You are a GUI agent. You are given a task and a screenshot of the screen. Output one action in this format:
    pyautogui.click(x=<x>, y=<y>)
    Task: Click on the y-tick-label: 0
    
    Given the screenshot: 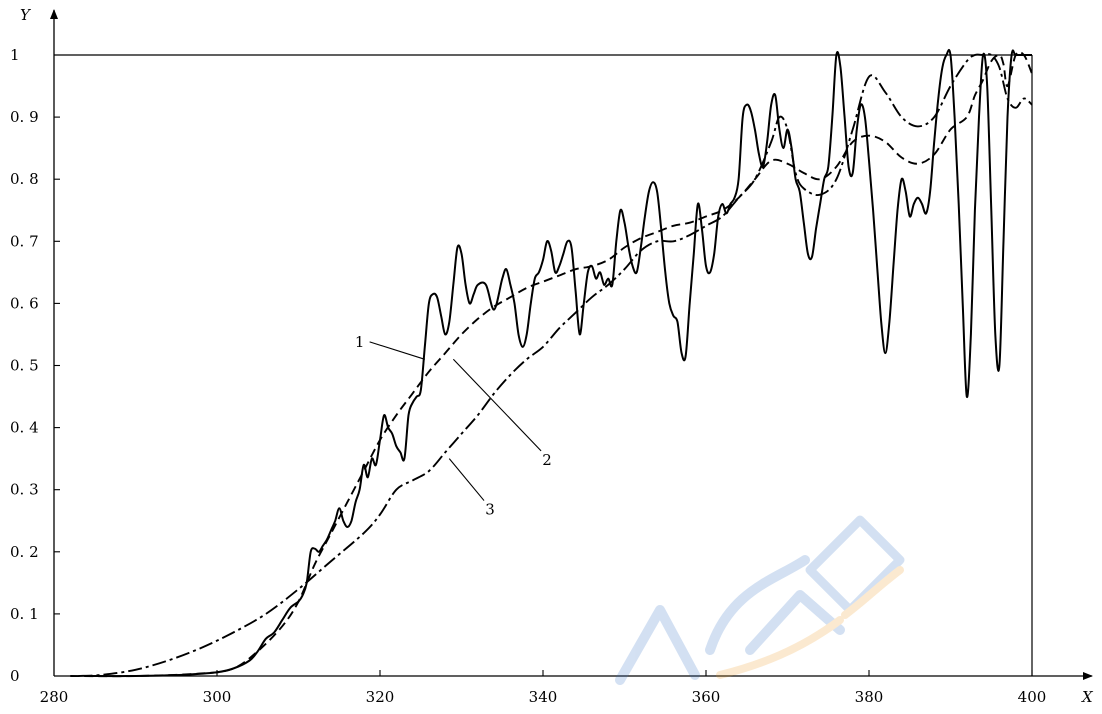 What is the action you would take?
    pyautogui.click(x=15, y=676)
    